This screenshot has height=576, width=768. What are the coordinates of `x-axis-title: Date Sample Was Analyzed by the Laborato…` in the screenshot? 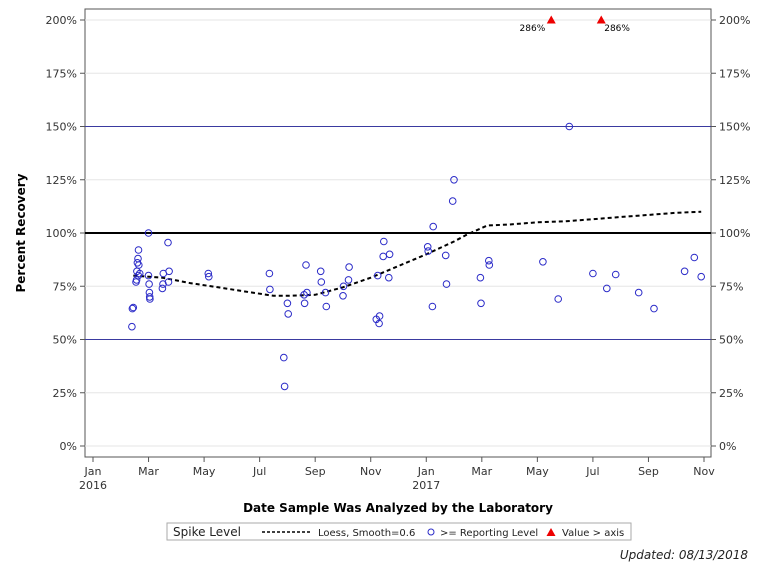 It's located at (398, 508).